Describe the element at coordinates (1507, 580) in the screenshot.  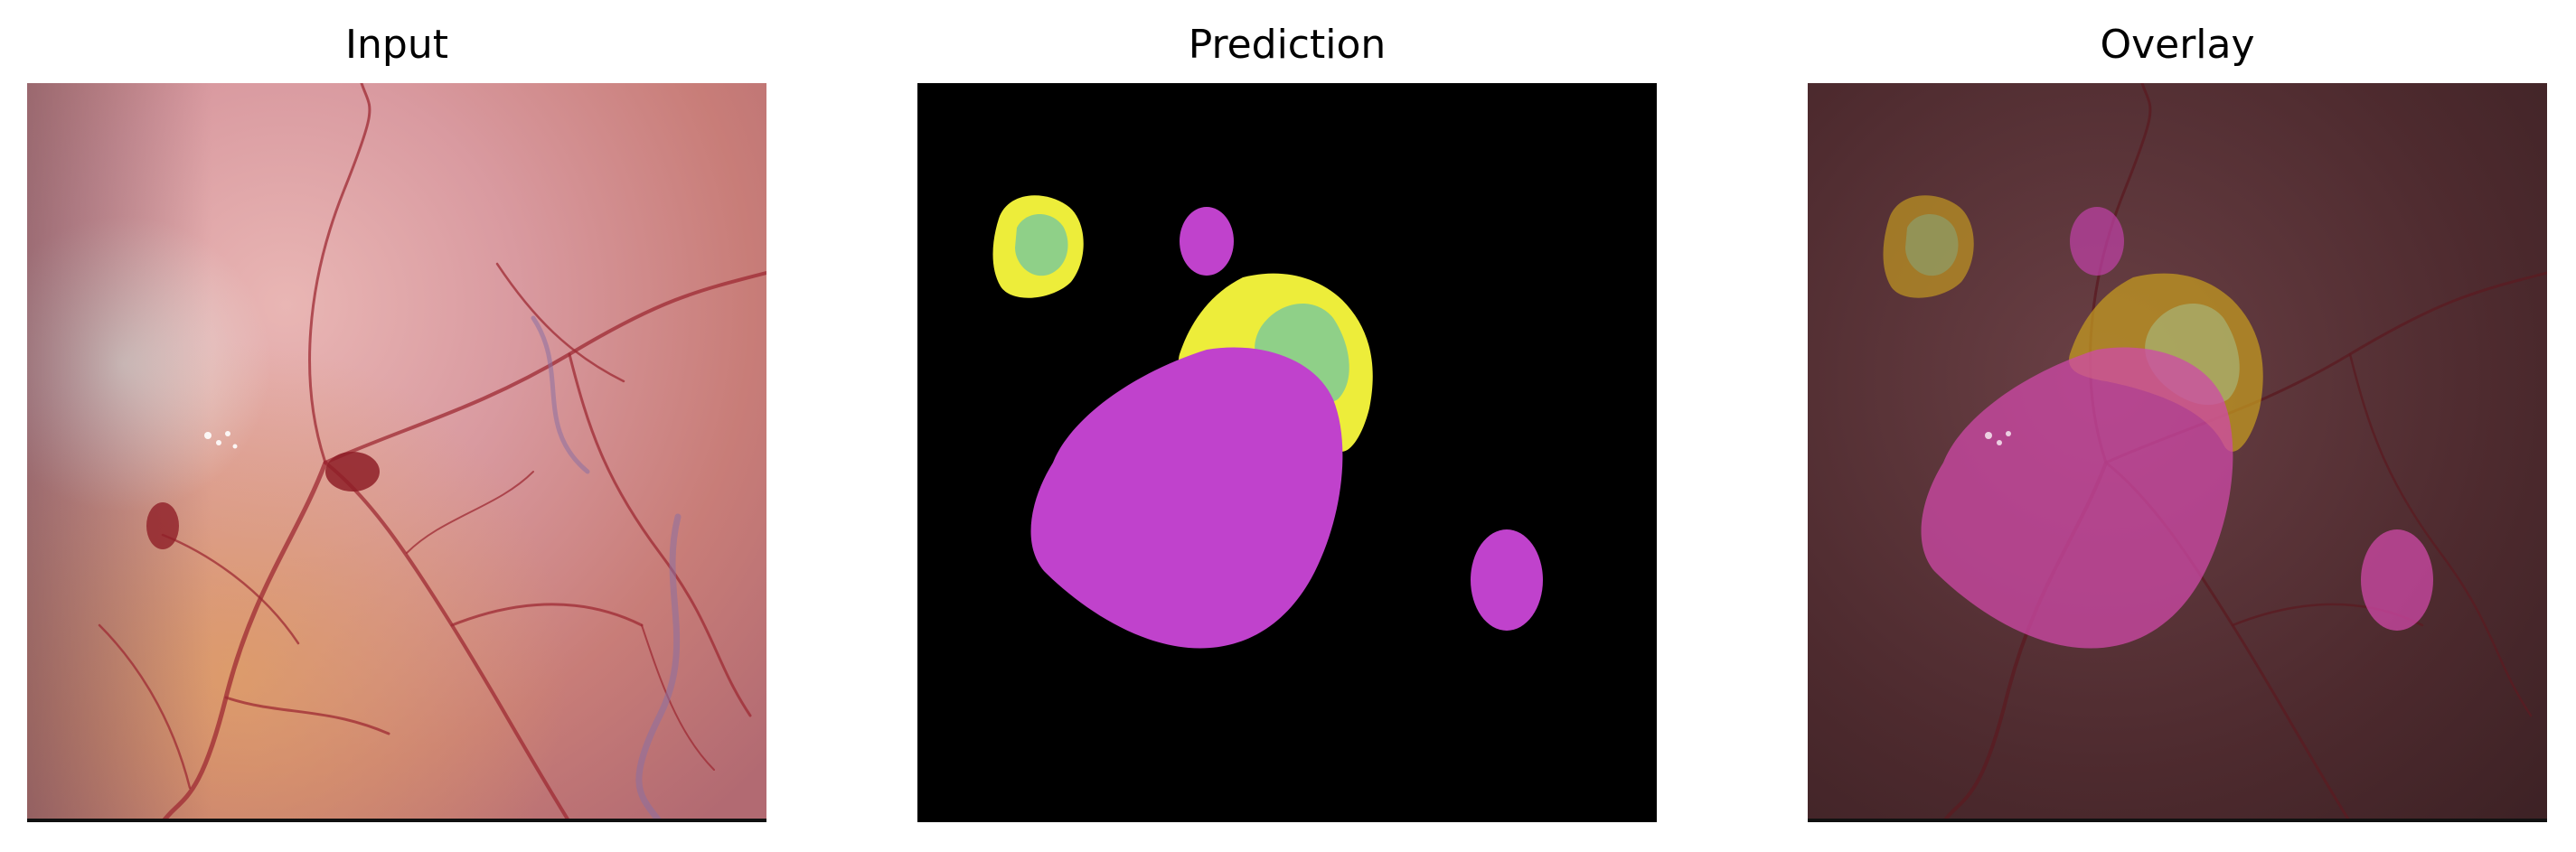
I see `mask-region-magenta-small-right` at that location.